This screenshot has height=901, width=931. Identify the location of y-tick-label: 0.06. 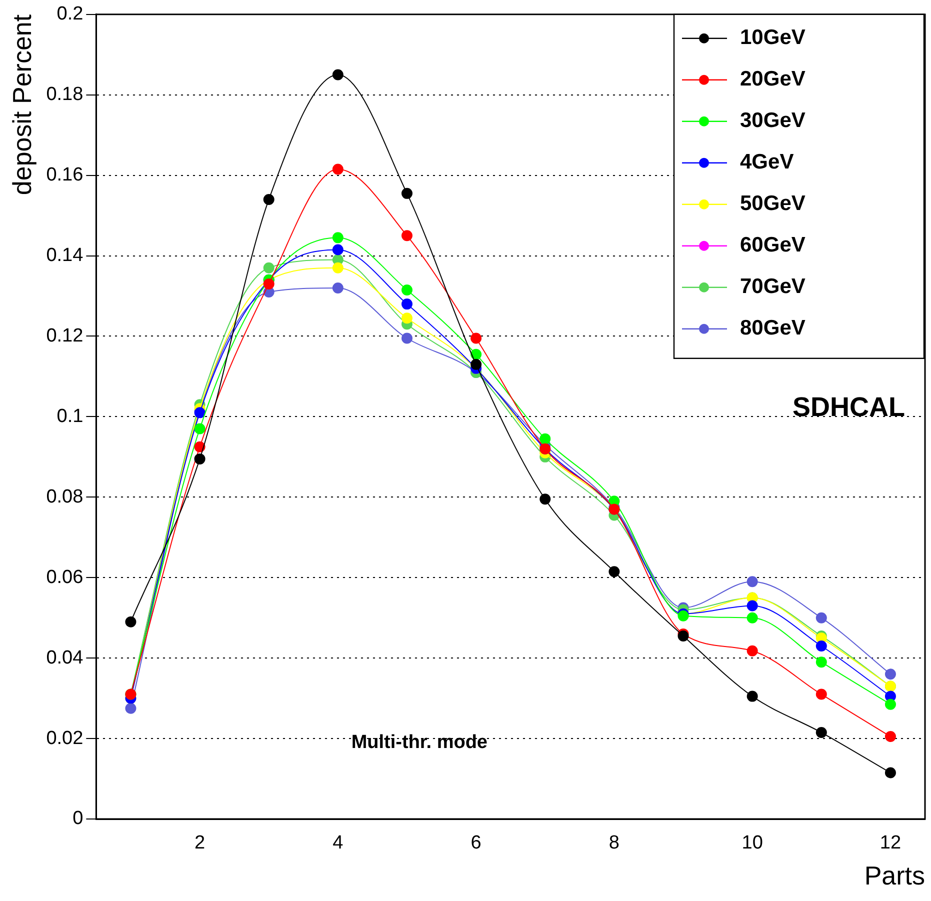
(65, 577).